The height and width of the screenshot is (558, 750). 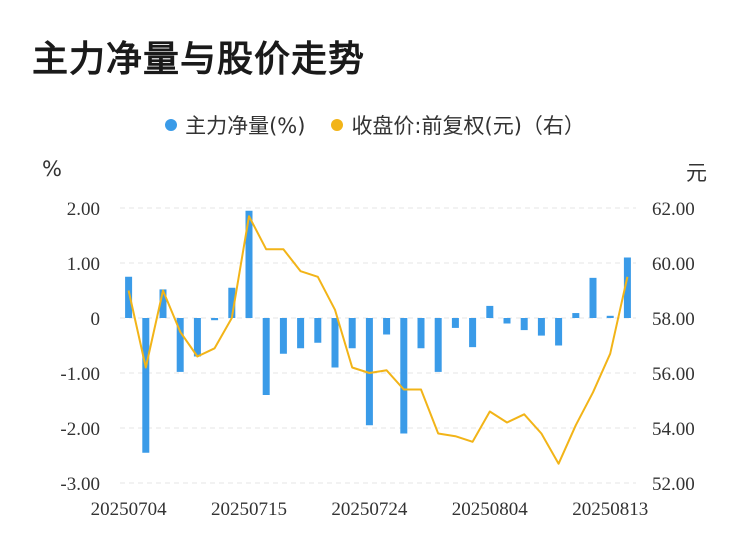 I want to click on legend-price-swatch, so click(x=337, y=125).